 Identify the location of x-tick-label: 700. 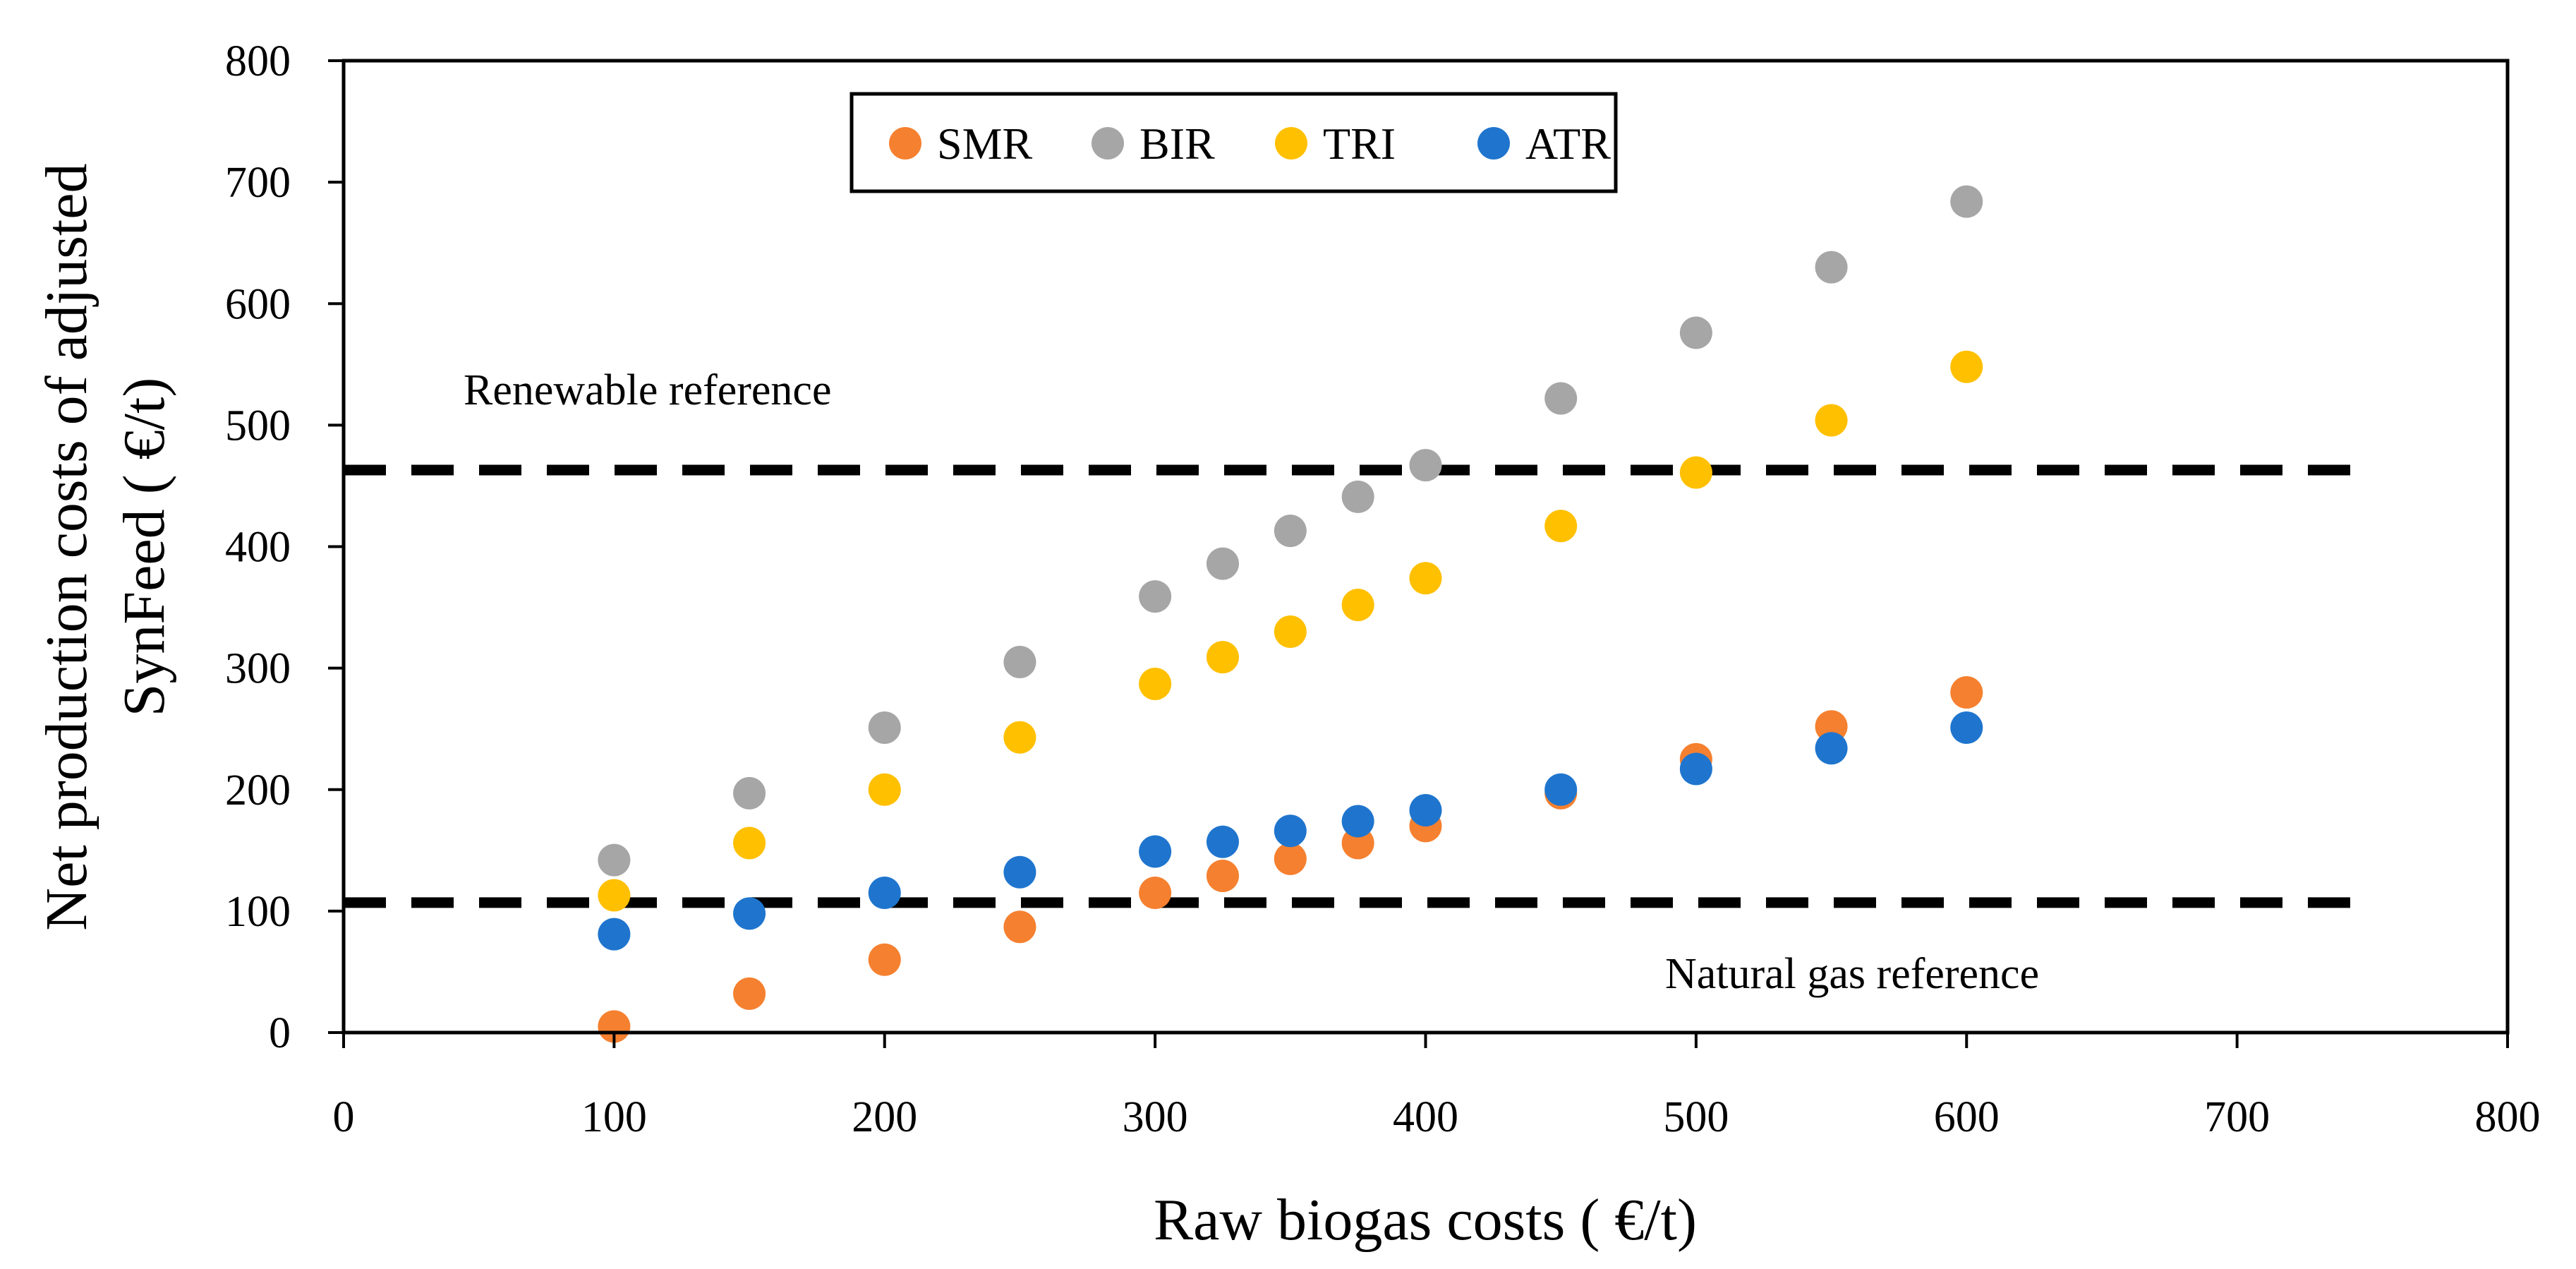
(2237, 1117).